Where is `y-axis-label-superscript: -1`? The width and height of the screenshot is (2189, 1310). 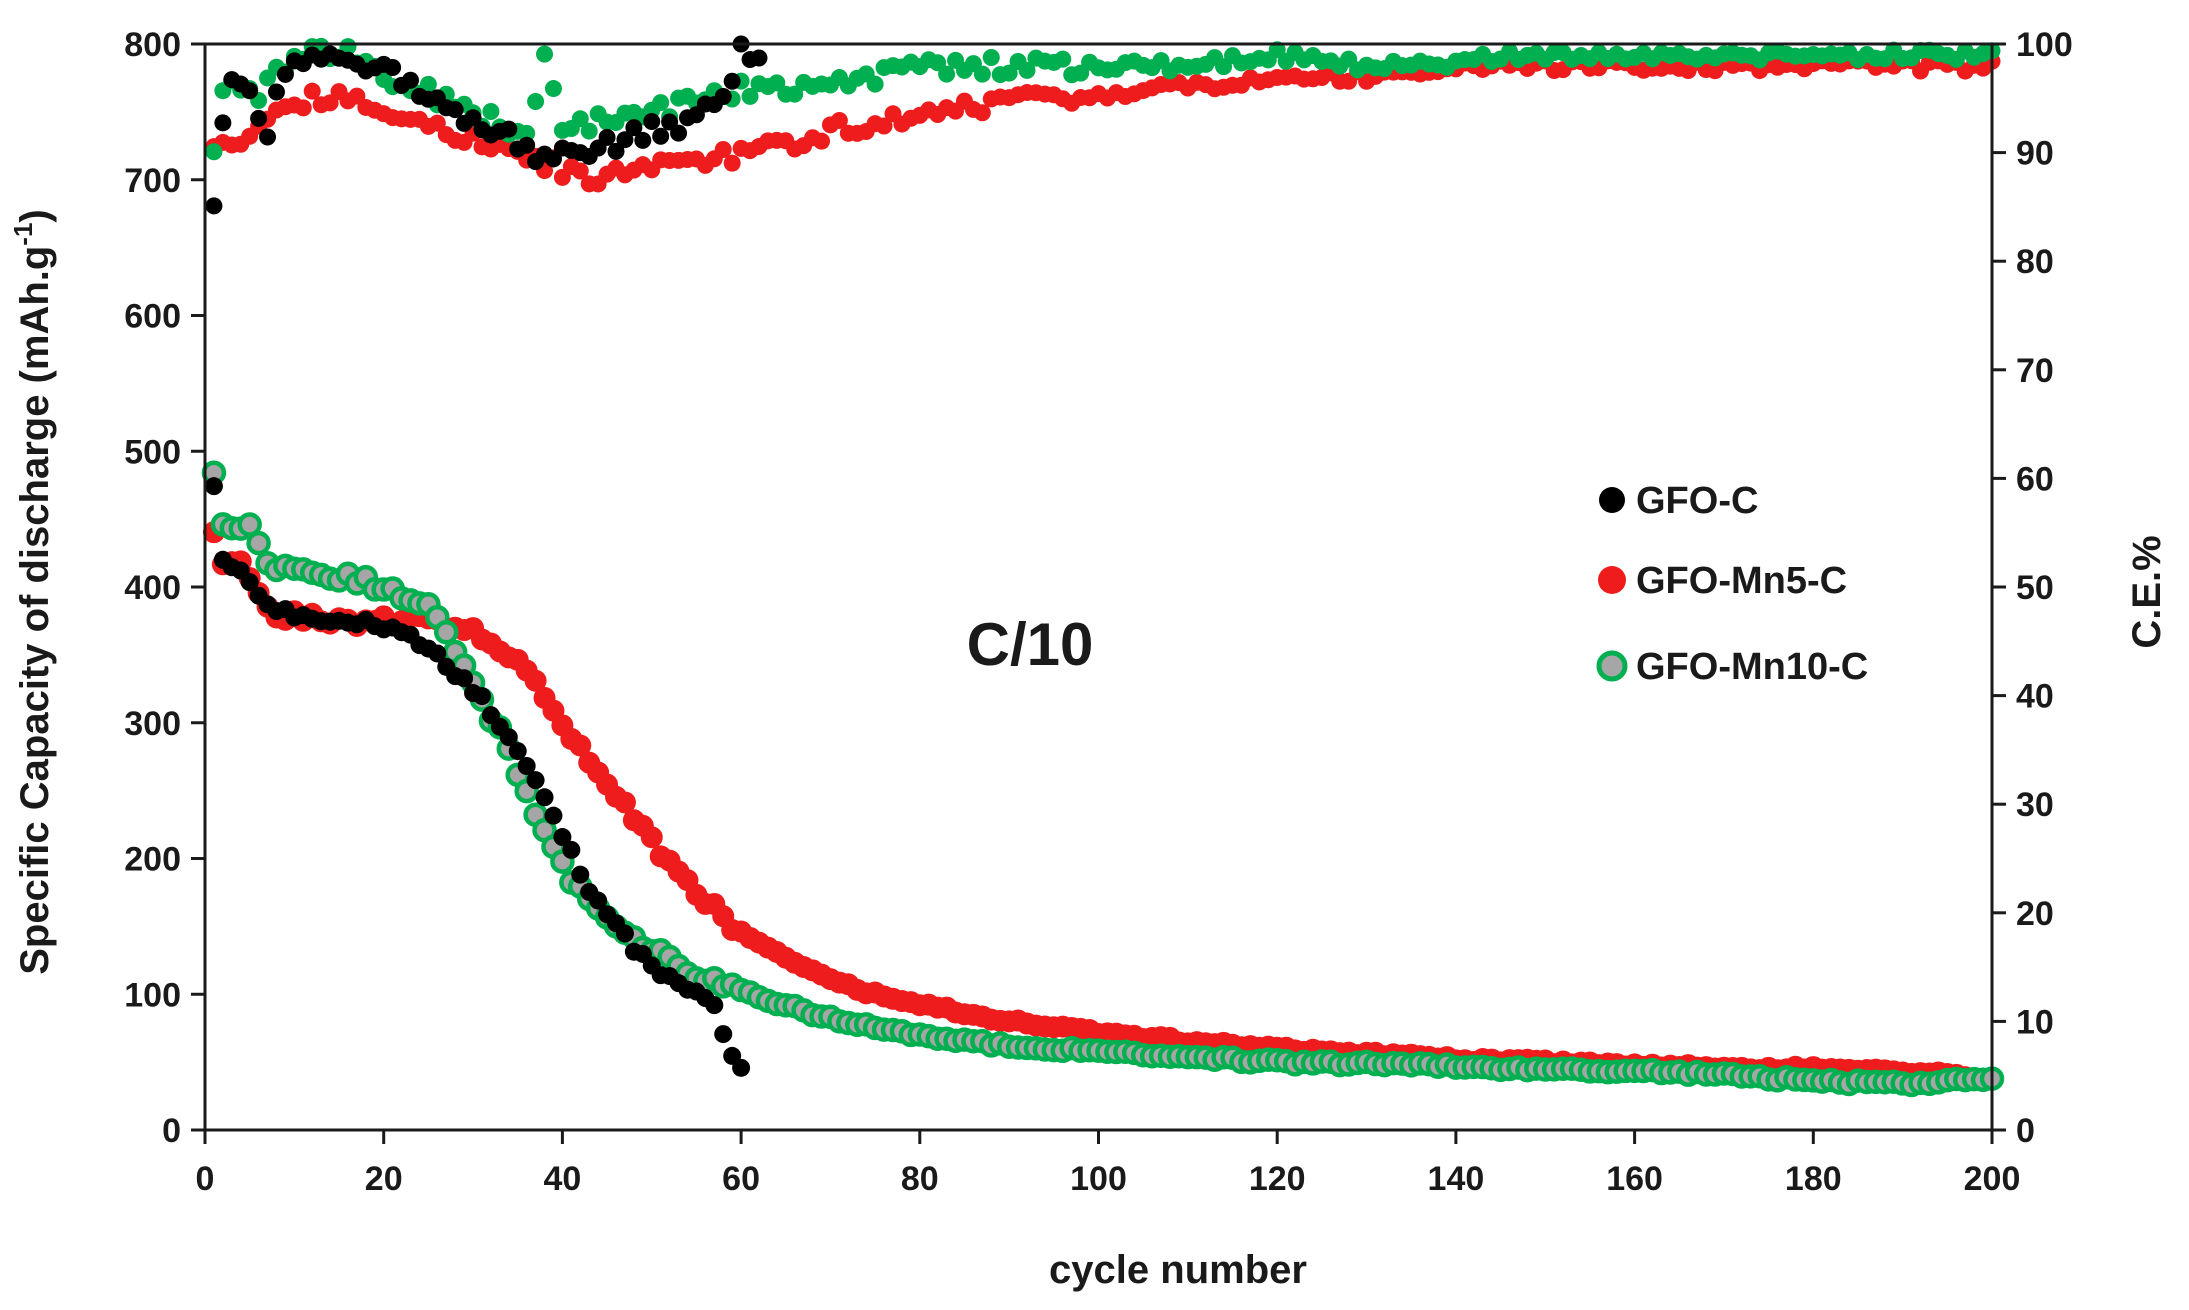
y-axis-label-superscript: -1 is located at coordinates (23, 234).